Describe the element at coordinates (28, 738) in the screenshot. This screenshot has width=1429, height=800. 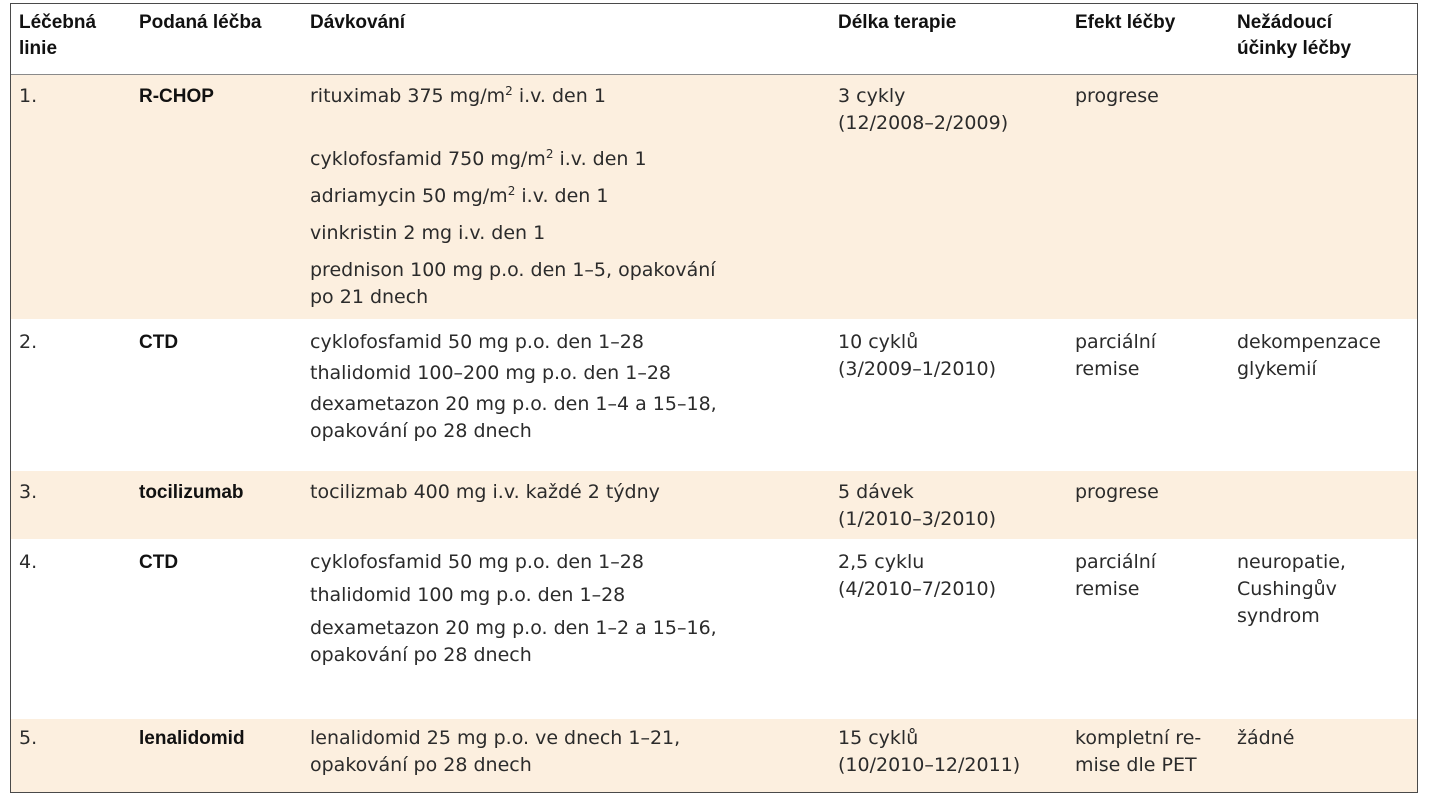
I see `row-line-number: 5.` at that location.